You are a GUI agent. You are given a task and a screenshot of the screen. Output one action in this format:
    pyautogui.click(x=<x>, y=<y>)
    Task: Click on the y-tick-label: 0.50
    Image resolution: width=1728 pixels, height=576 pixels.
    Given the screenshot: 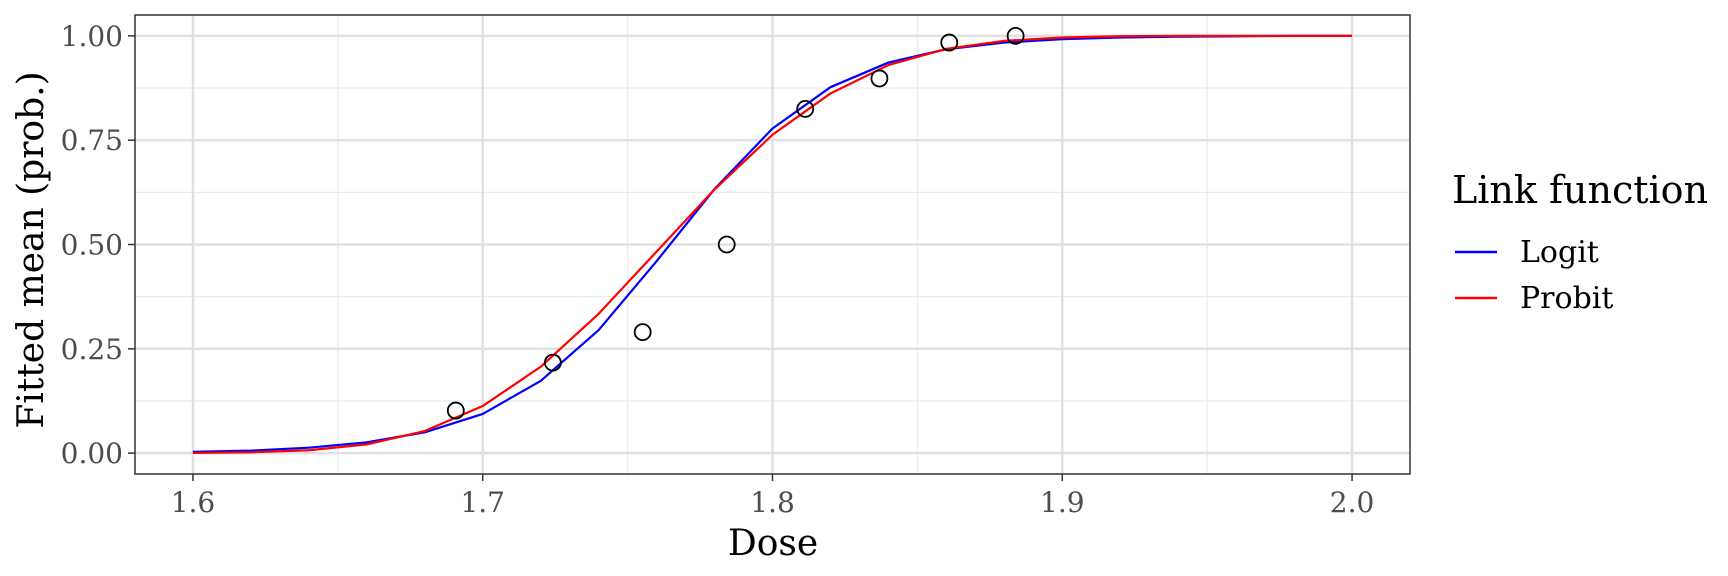 What is the action you would take?
    pyautogui.click(x=92, y=245)
    